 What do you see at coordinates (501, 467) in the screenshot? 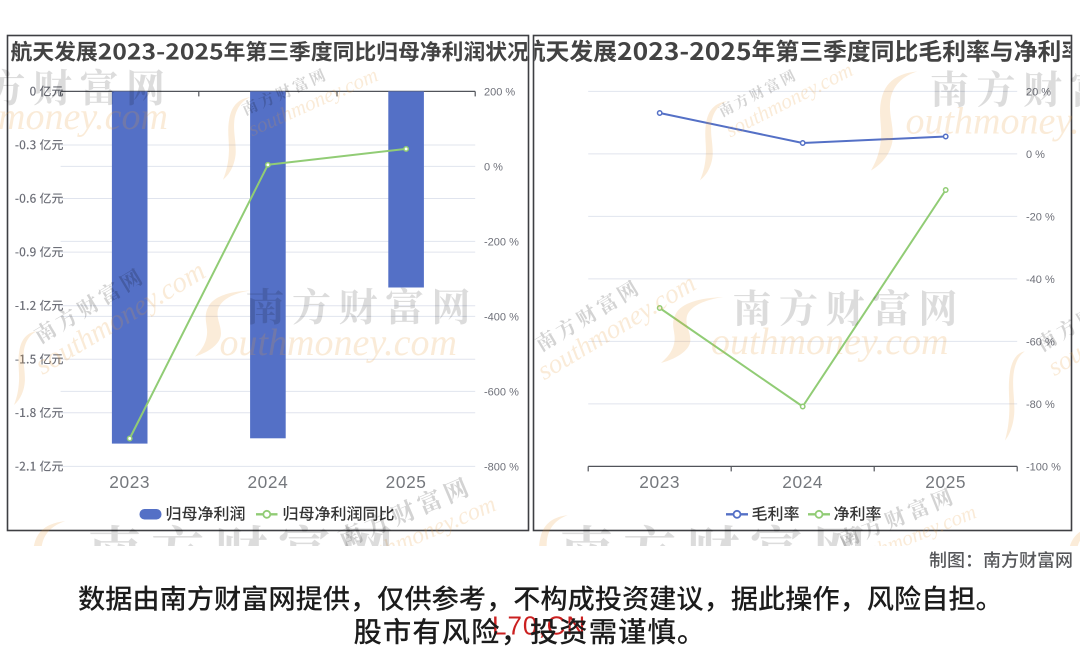
I see `svg-text: -800 %` at bounding box center [501, 467].